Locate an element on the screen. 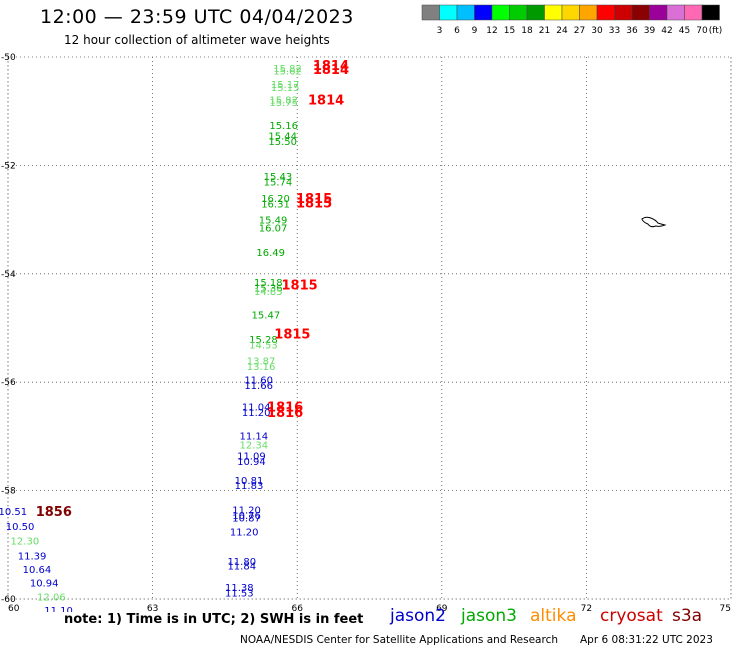 The height and width of the screenshot is (650, 740). wave-height-label: 15.43 is located at coordinates (278, 177).